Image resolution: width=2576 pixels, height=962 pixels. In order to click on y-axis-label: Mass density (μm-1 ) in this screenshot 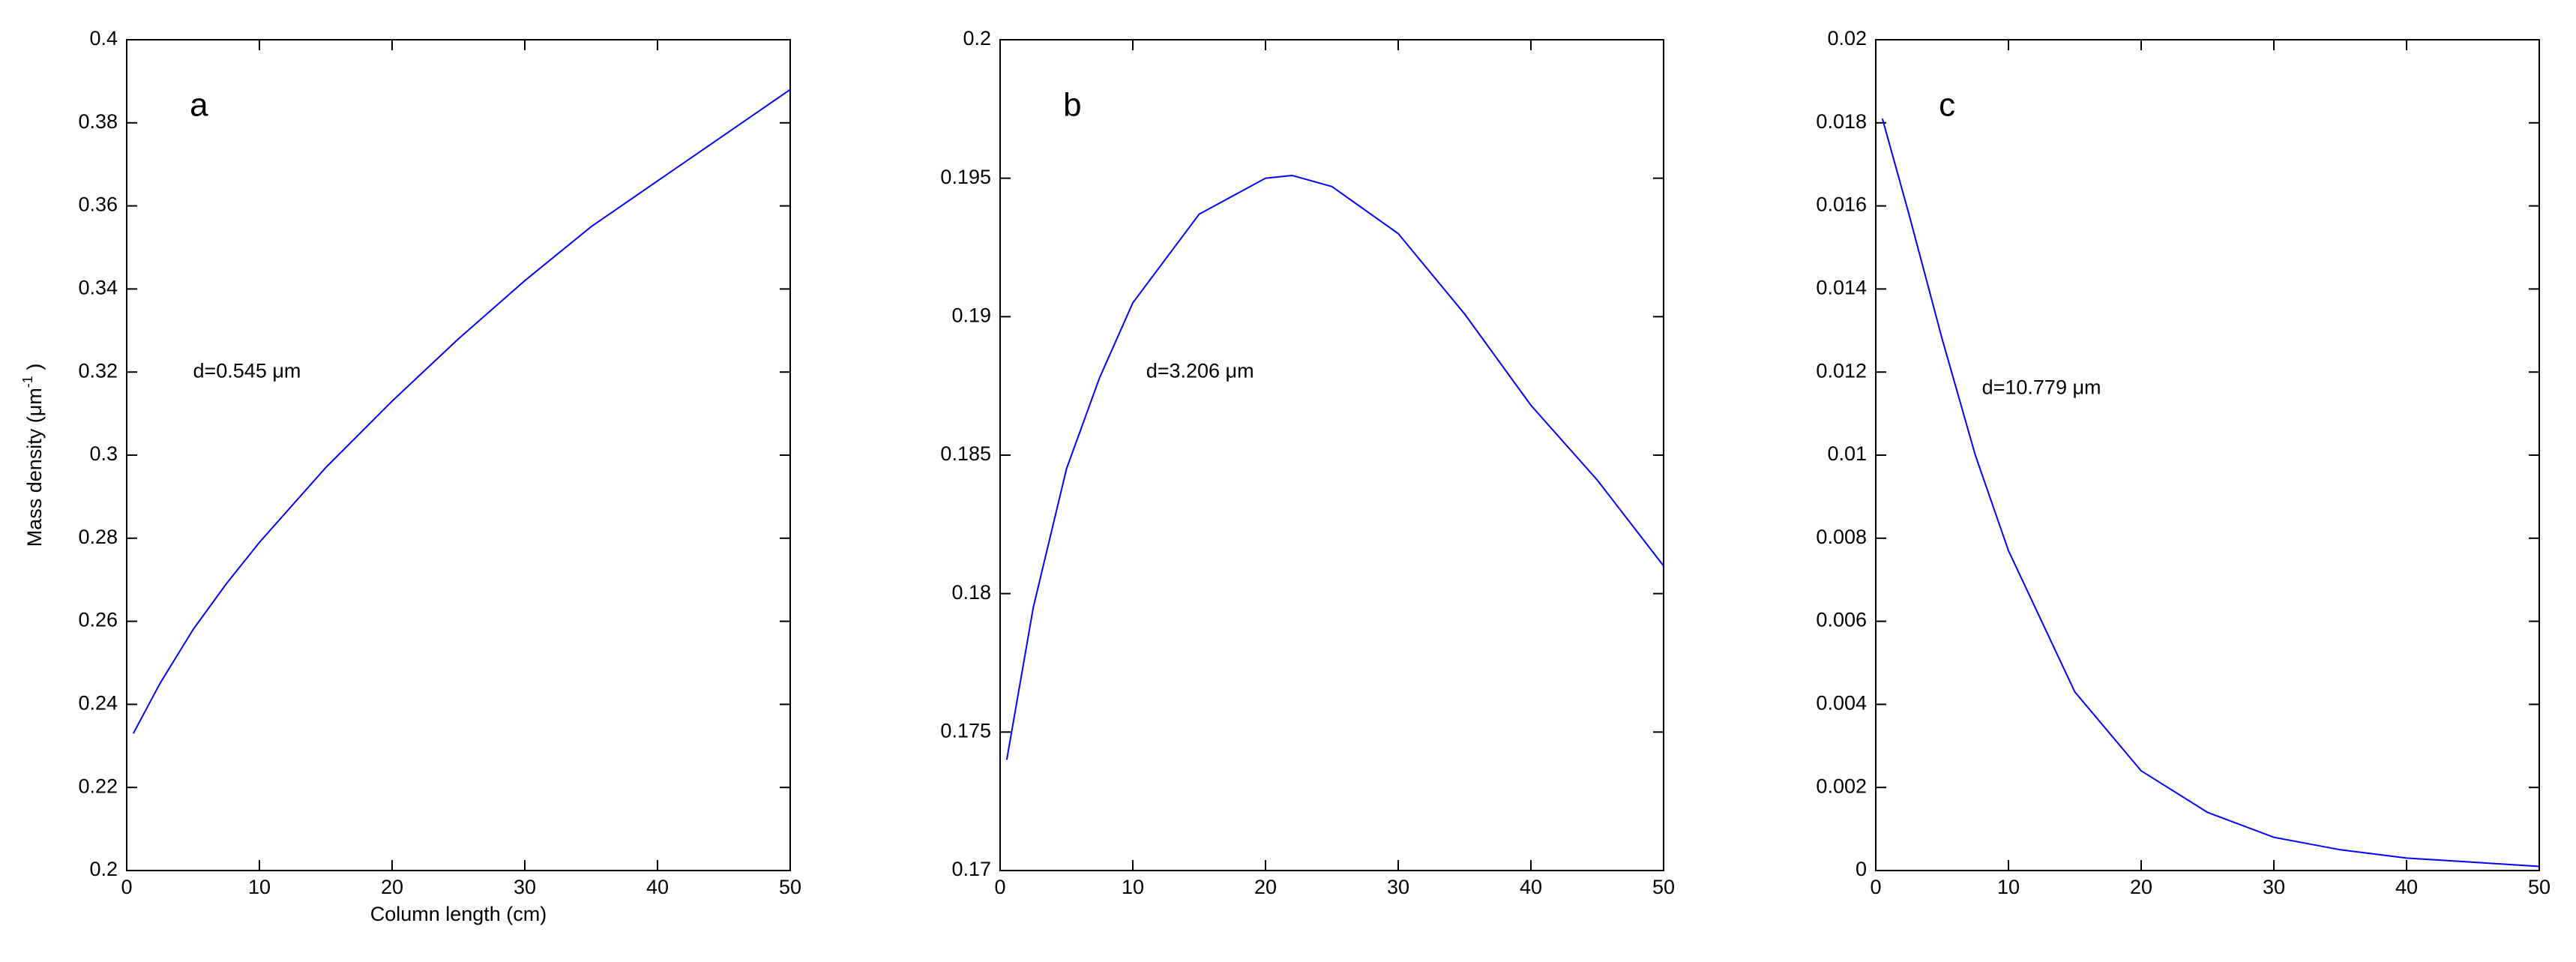, I will do `click(33, 455)`.